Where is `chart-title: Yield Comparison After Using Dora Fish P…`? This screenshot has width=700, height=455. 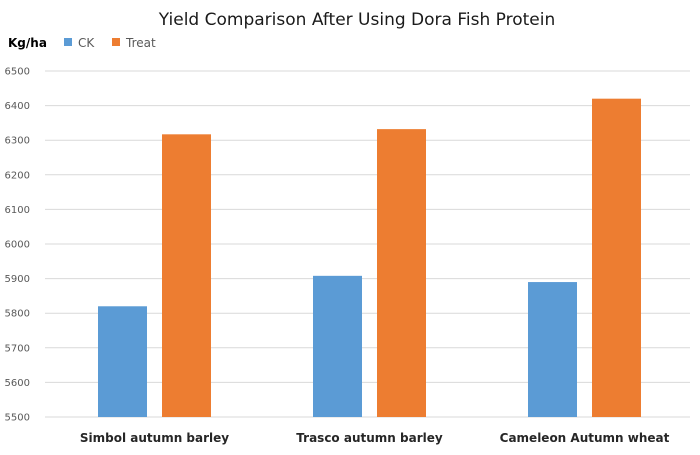
chart-title: Yield Comparison After Using Dora Fish P… is located at coordinates (356, 20).